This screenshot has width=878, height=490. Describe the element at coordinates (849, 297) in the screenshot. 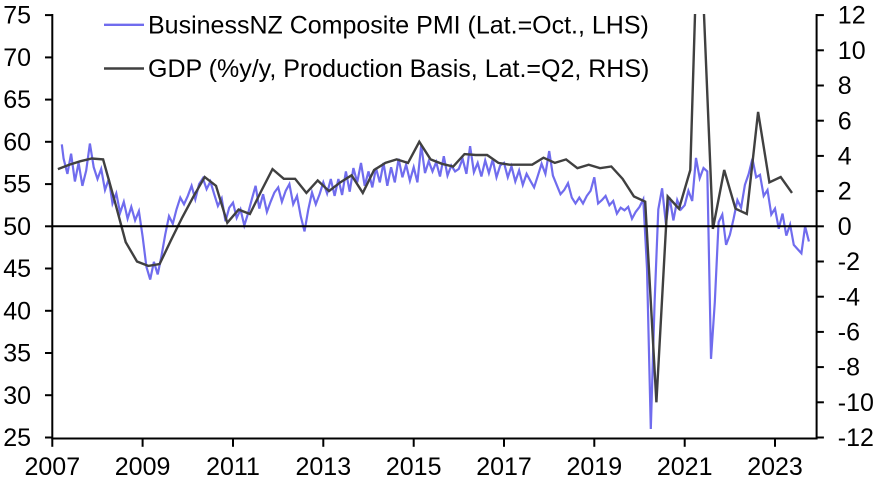

I see `svg-text: -4` at that location.